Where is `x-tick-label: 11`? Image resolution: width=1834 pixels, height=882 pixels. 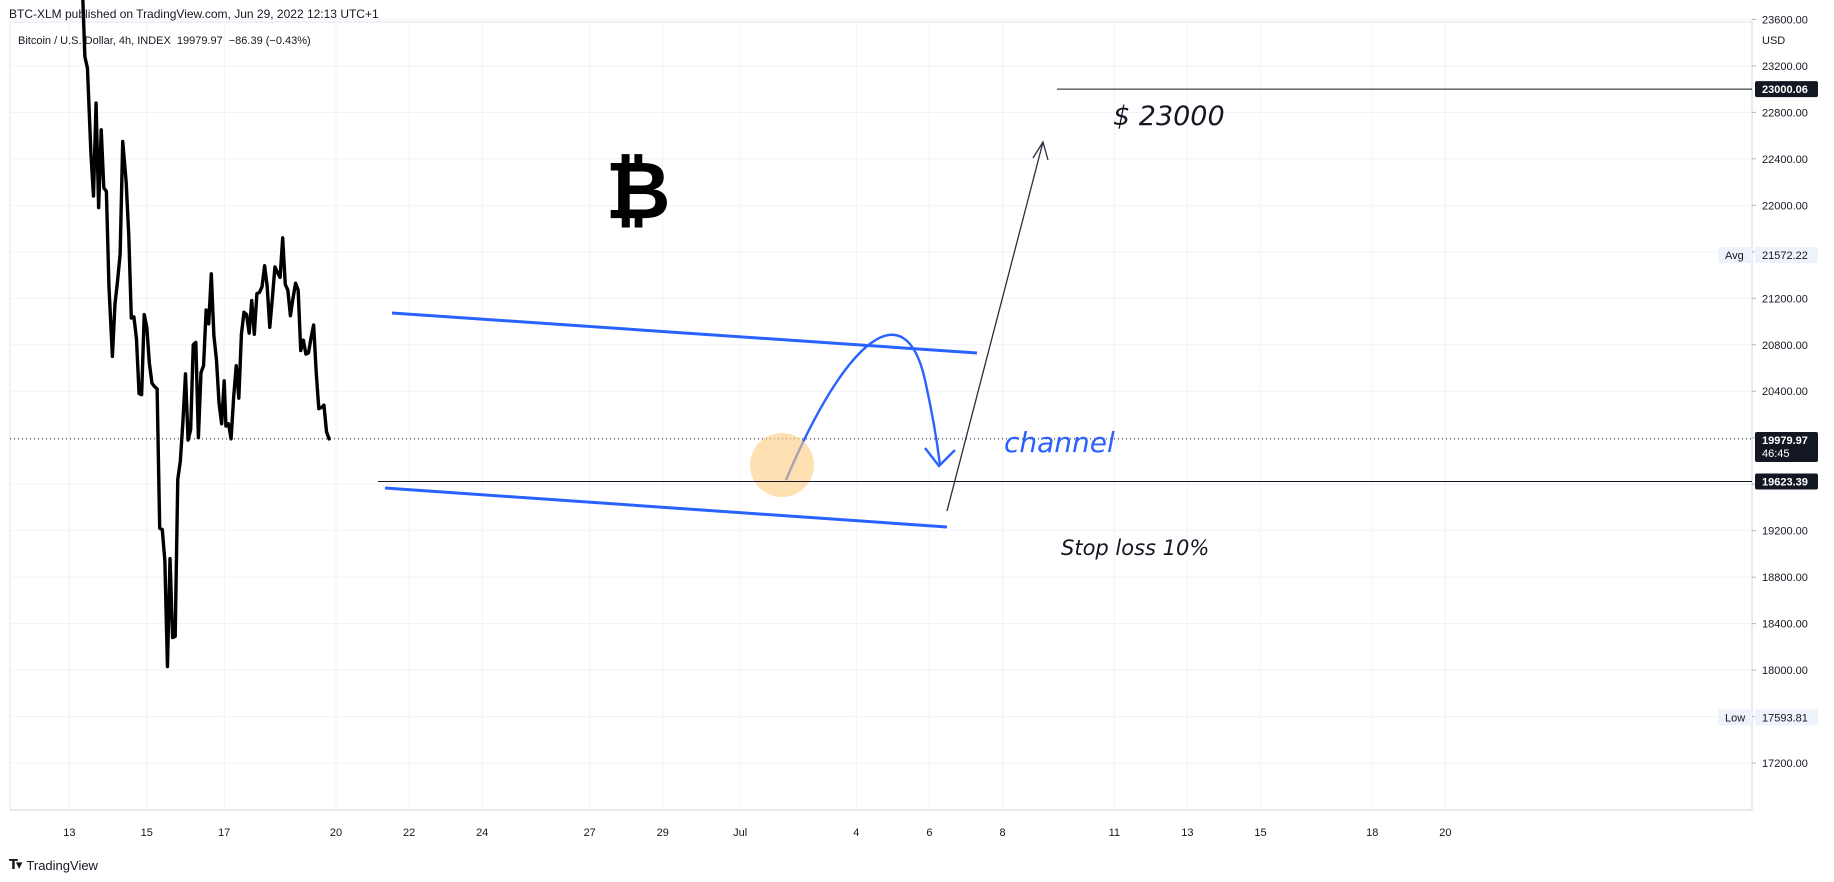 x-tick-label: 11 is located at coordinates (1114, 833).